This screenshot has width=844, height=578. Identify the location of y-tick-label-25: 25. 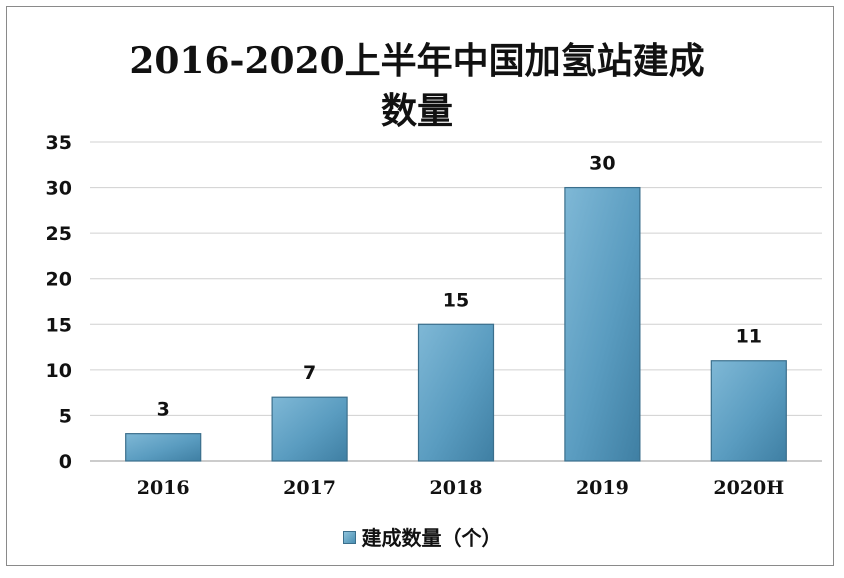
(59, 234).